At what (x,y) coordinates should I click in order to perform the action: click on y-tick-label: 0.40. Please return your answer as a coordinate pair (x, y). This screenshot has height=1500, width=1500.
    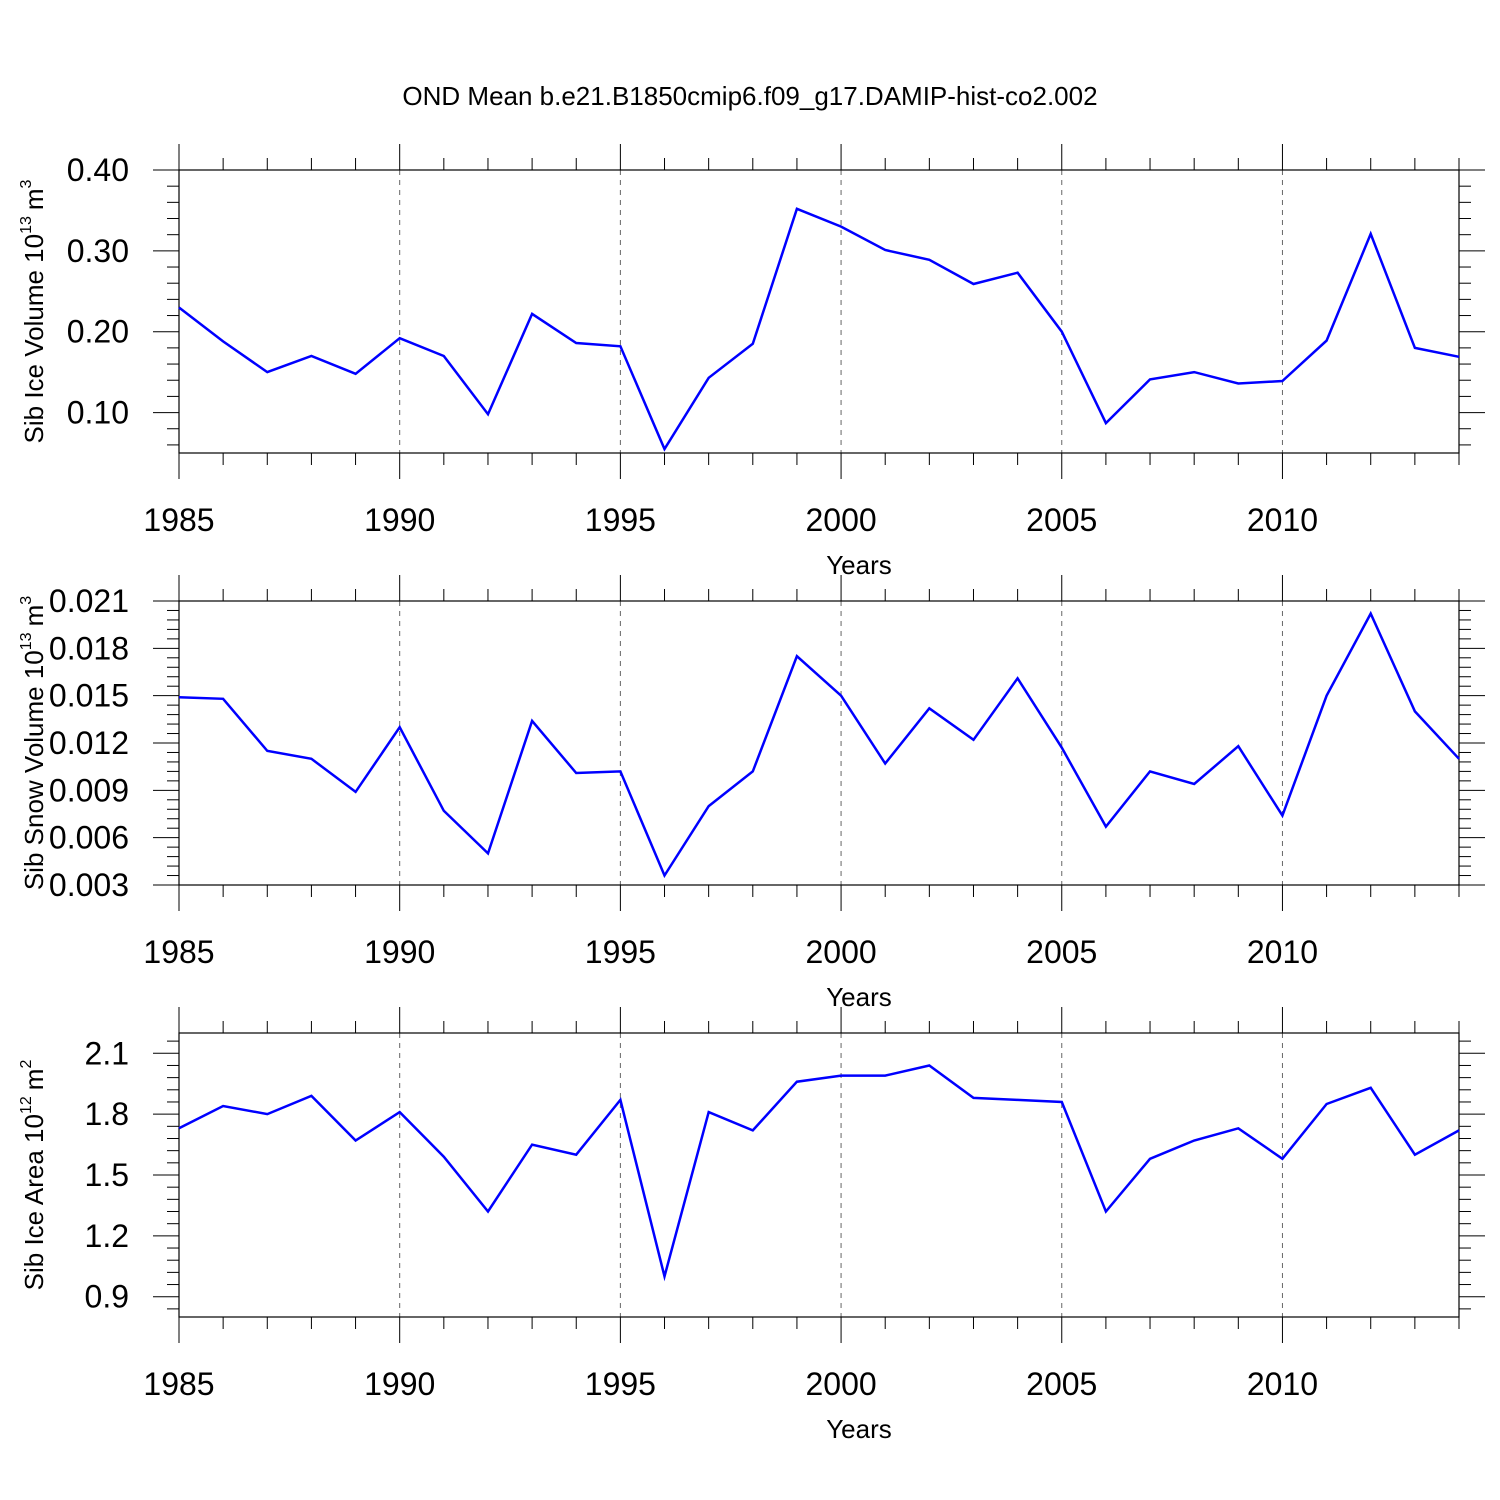
    Looking at the image, I should click on (98, 170).